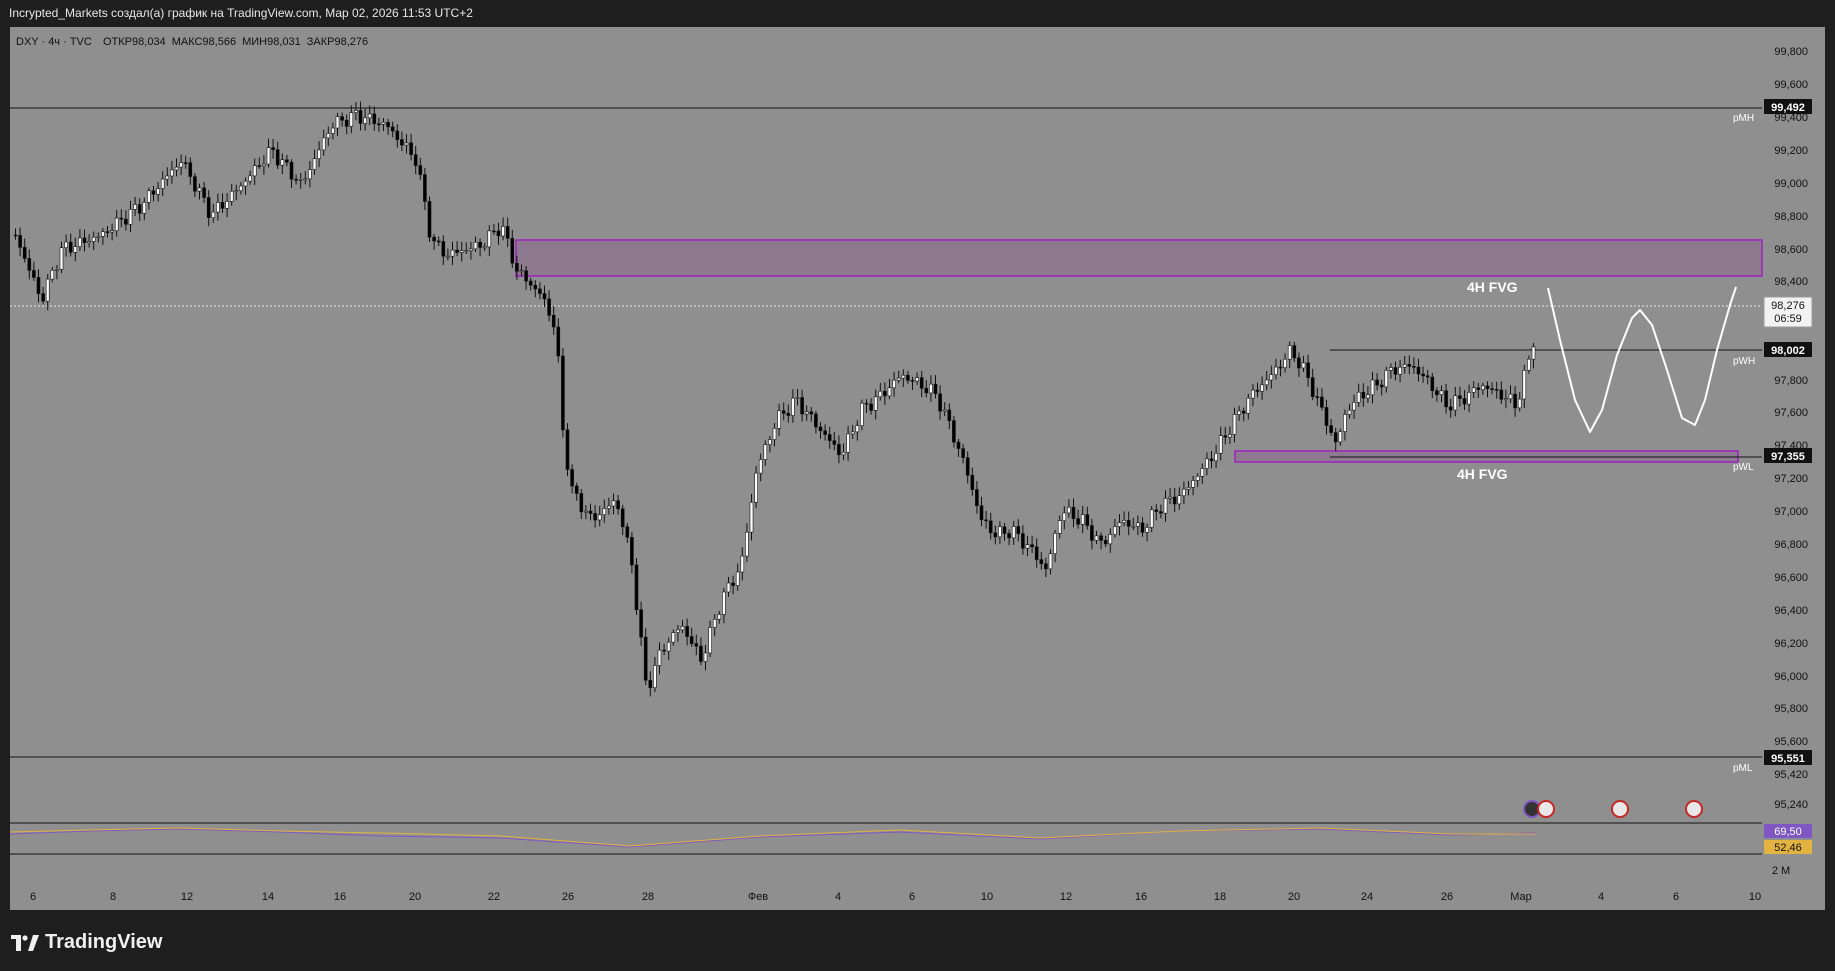  What do you see at coordinates (1791, 742) in the screenshot?
I see `price-tick-label: 95,600` at bounding box center [1791, 742].